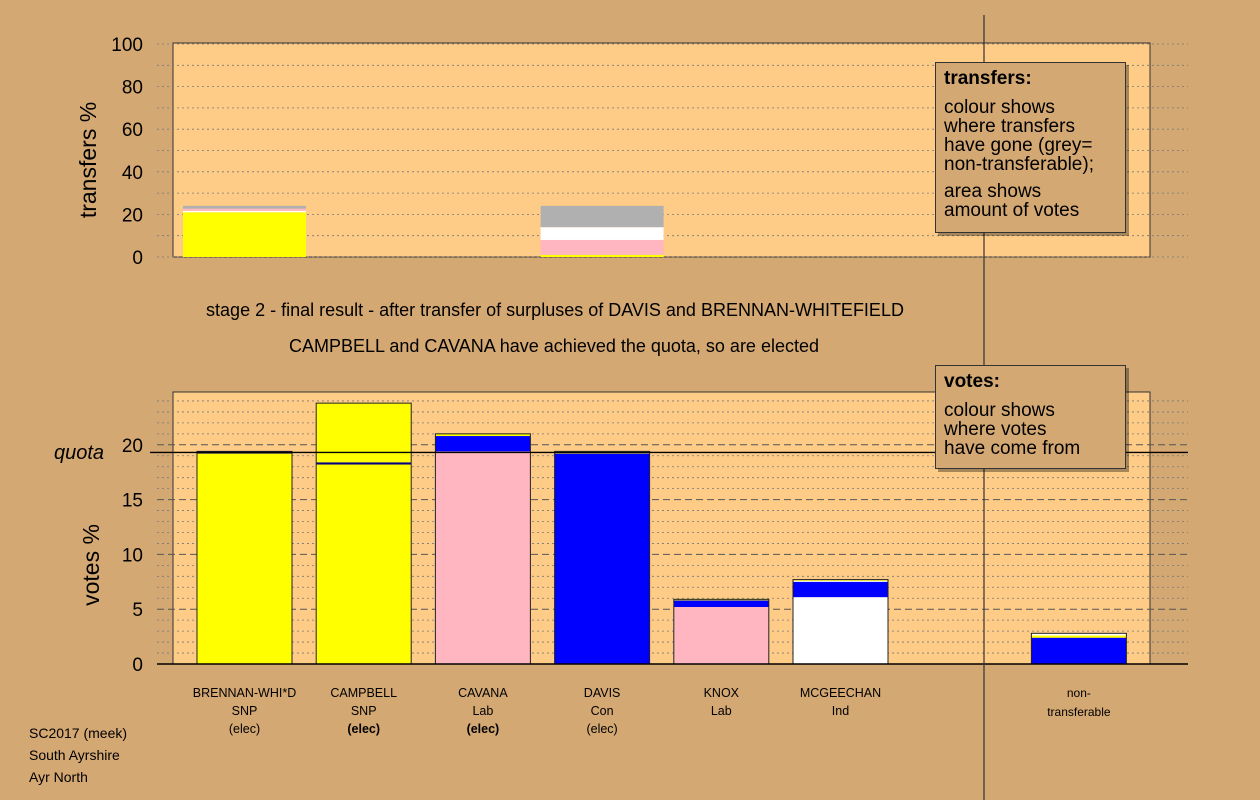  Describe the element at coordinates (840, 693) in the screenshot. I see `category-name: MCGEECHAN` at that location.